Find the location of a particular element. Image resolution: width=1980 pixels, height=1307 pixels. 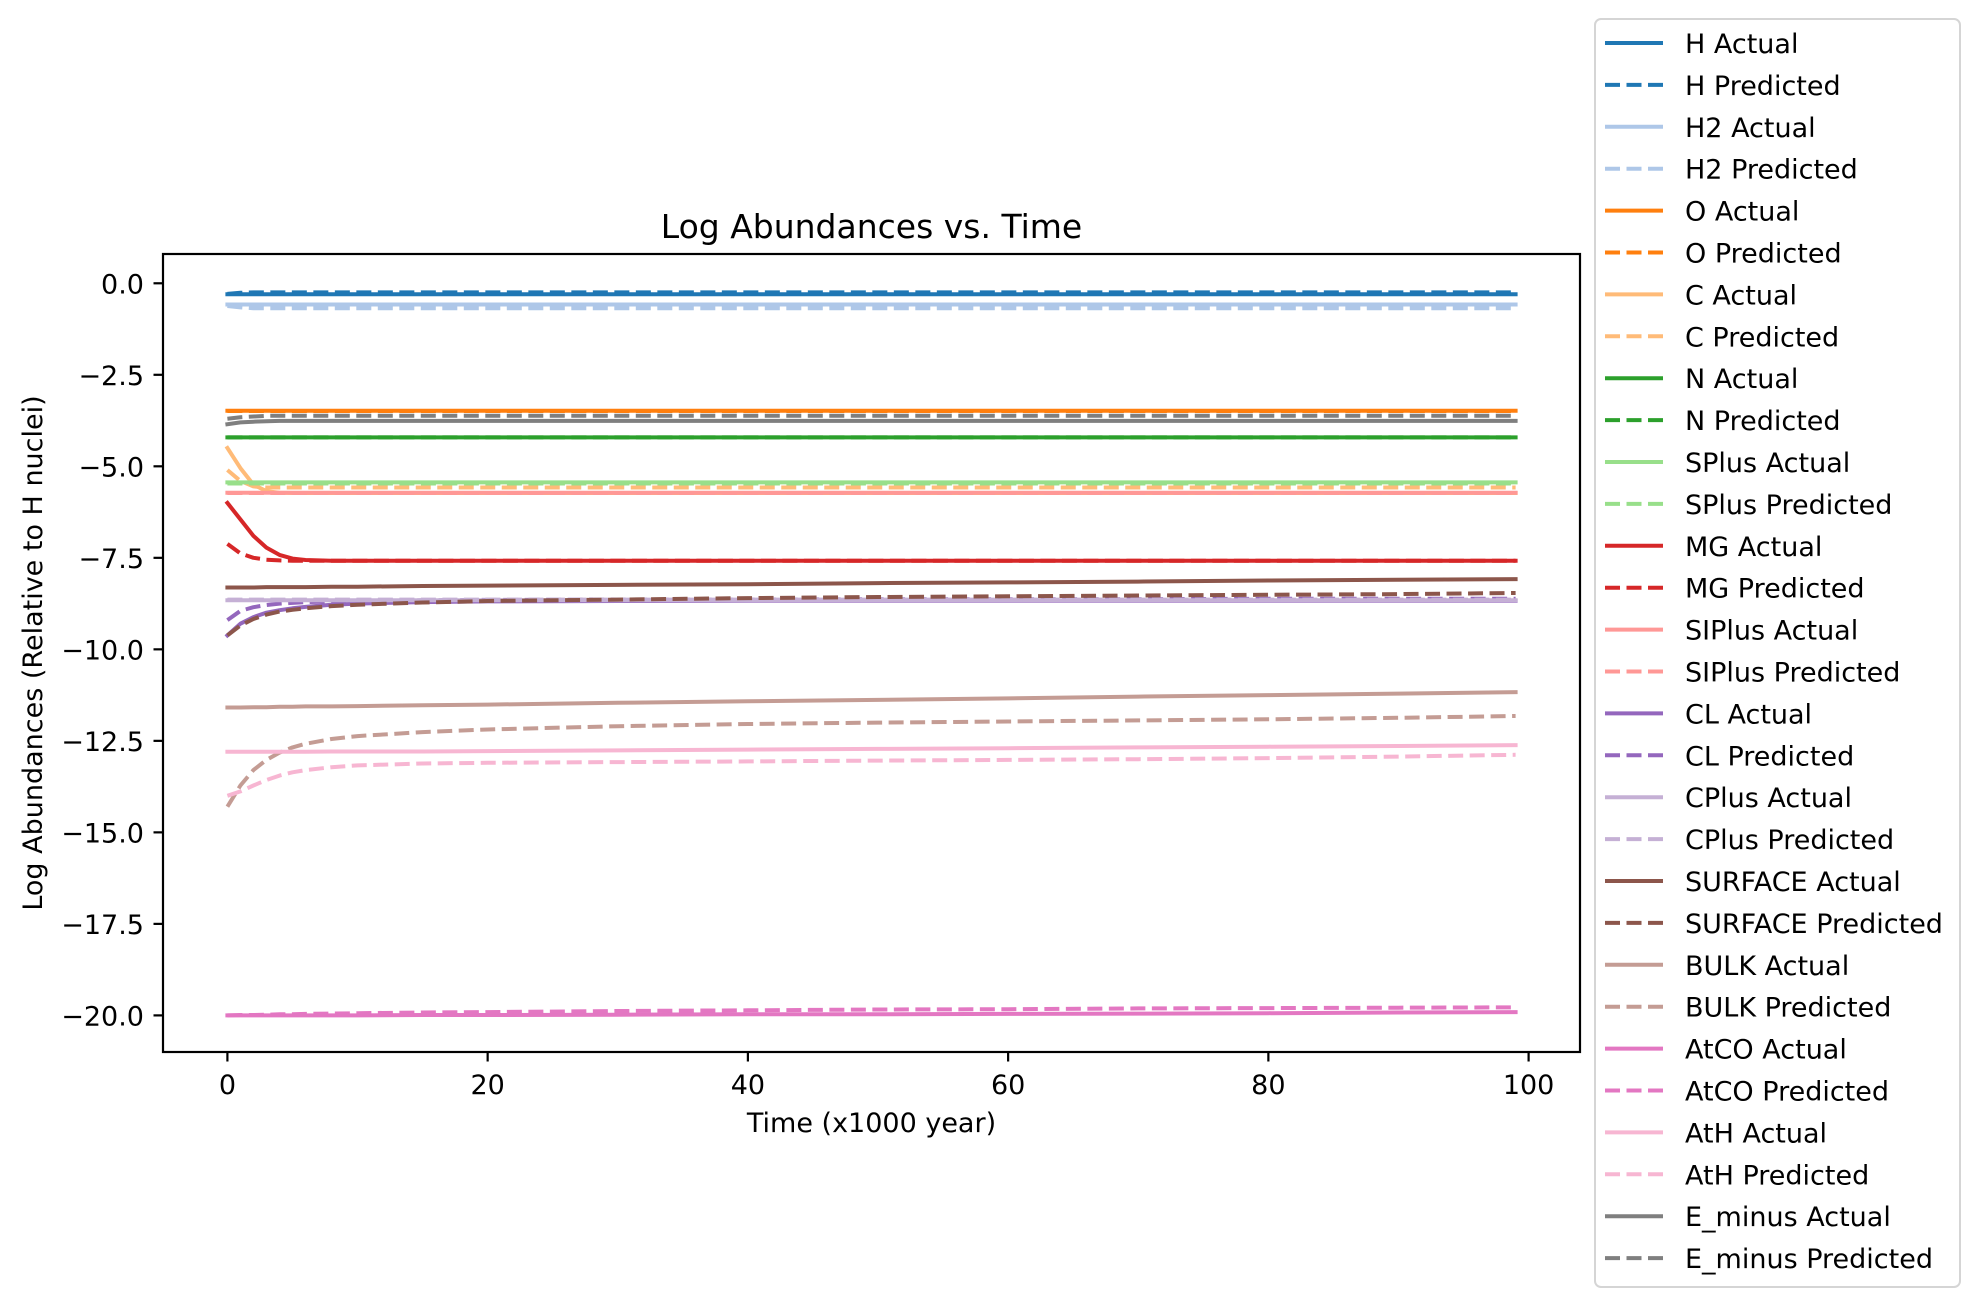

legend-entry: N Actual is located at coordinates (1701, 379).